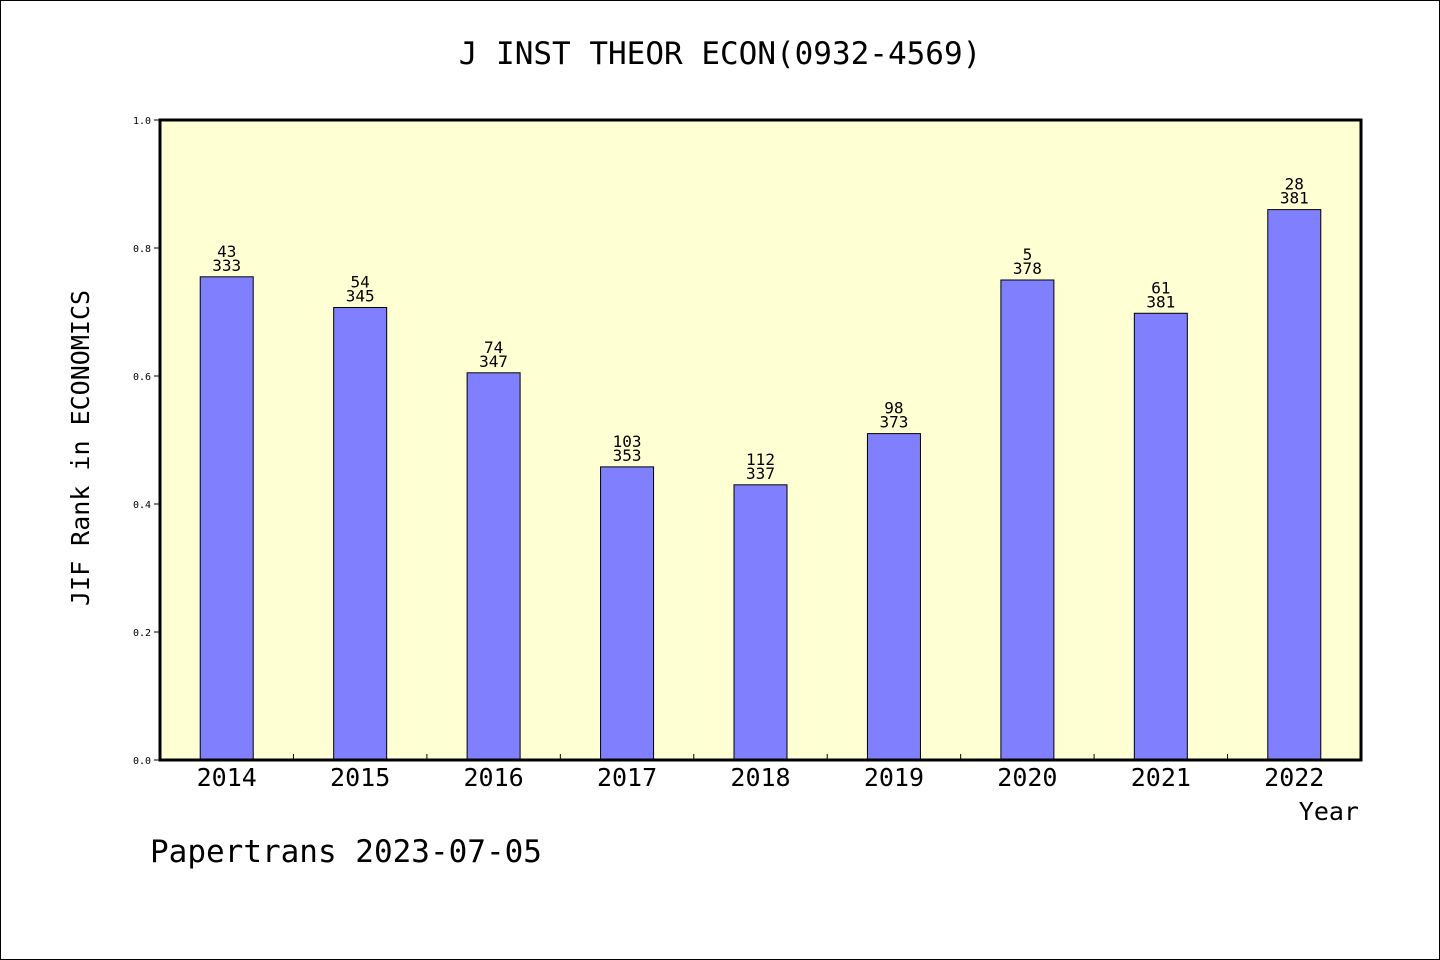 This screenshot has height=960, width=1440. Describe the element at coordinates (1028, 254) in the screenshot. I see `bar-label-rank: 5` at that location.